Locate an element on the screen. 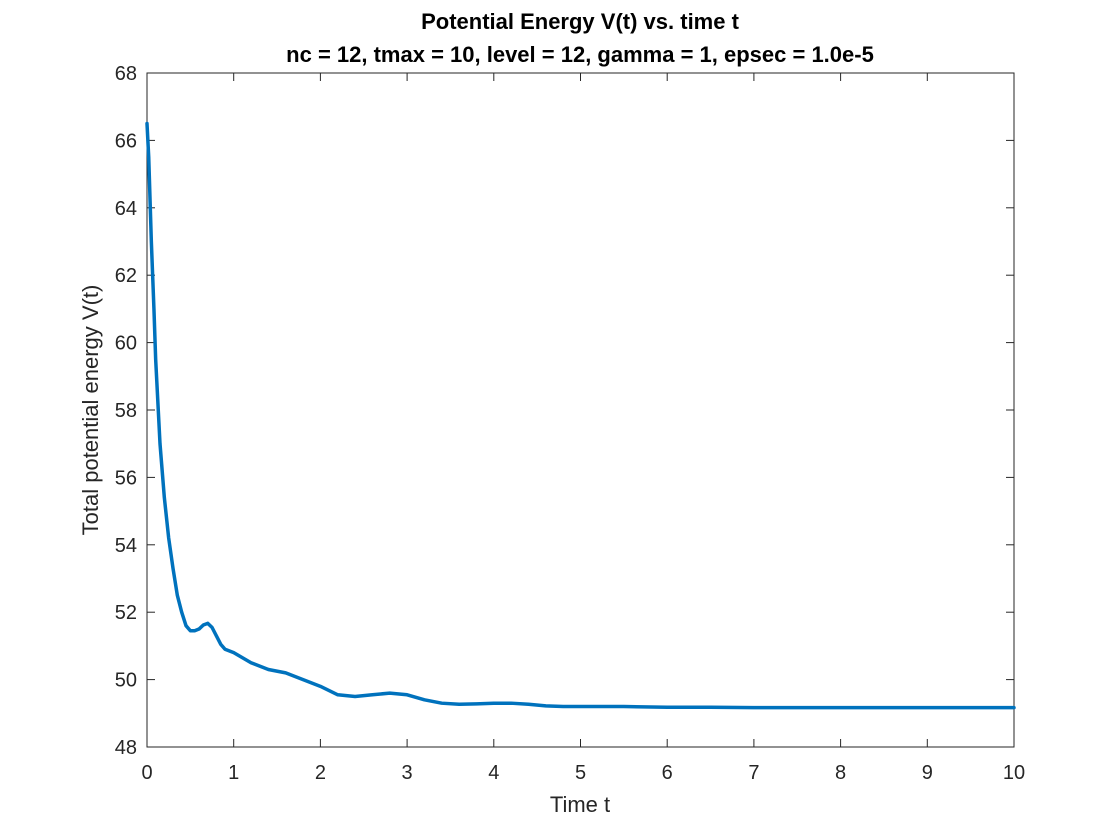  x-tick-label: 10 is located at coordinates (1014, 773).